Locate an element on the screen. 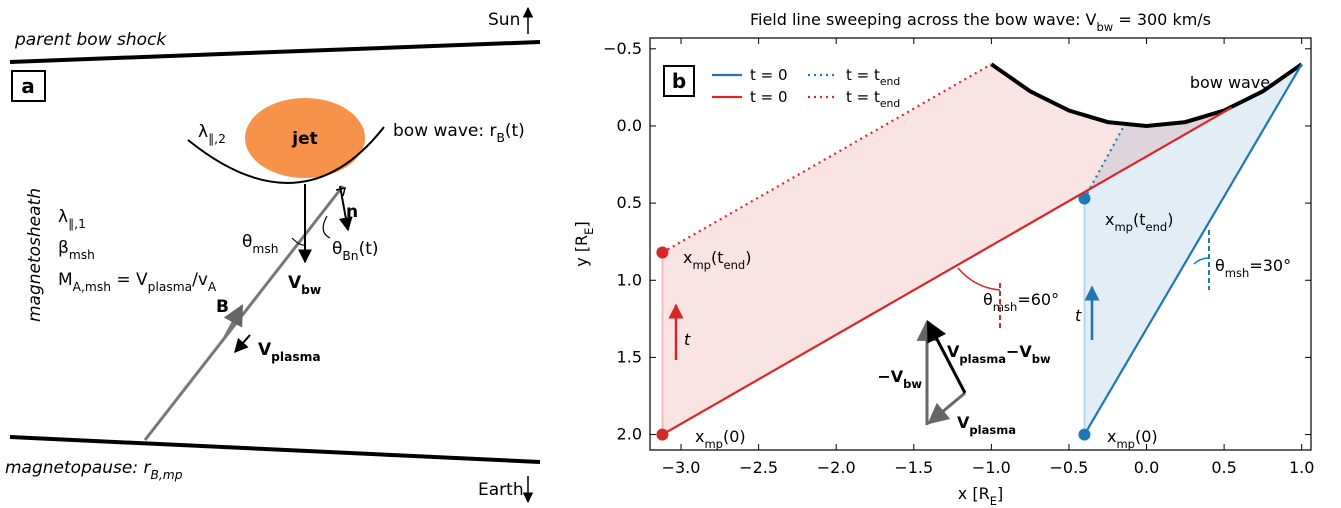  x-axis-label: x [RE] is located at coordinates (980, 496).